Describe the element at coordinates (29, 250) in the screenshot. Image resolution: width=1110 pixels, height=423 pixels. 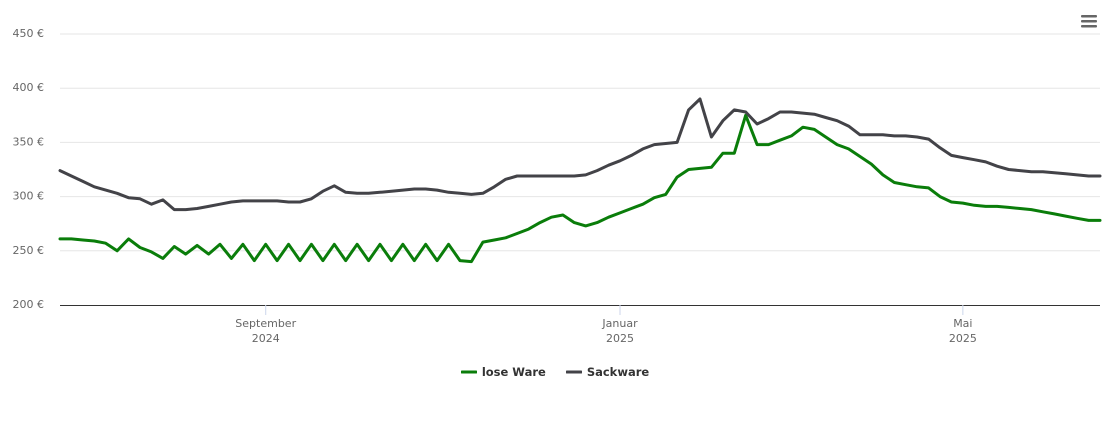
I see `y-tick-label: 250 €` at that location.